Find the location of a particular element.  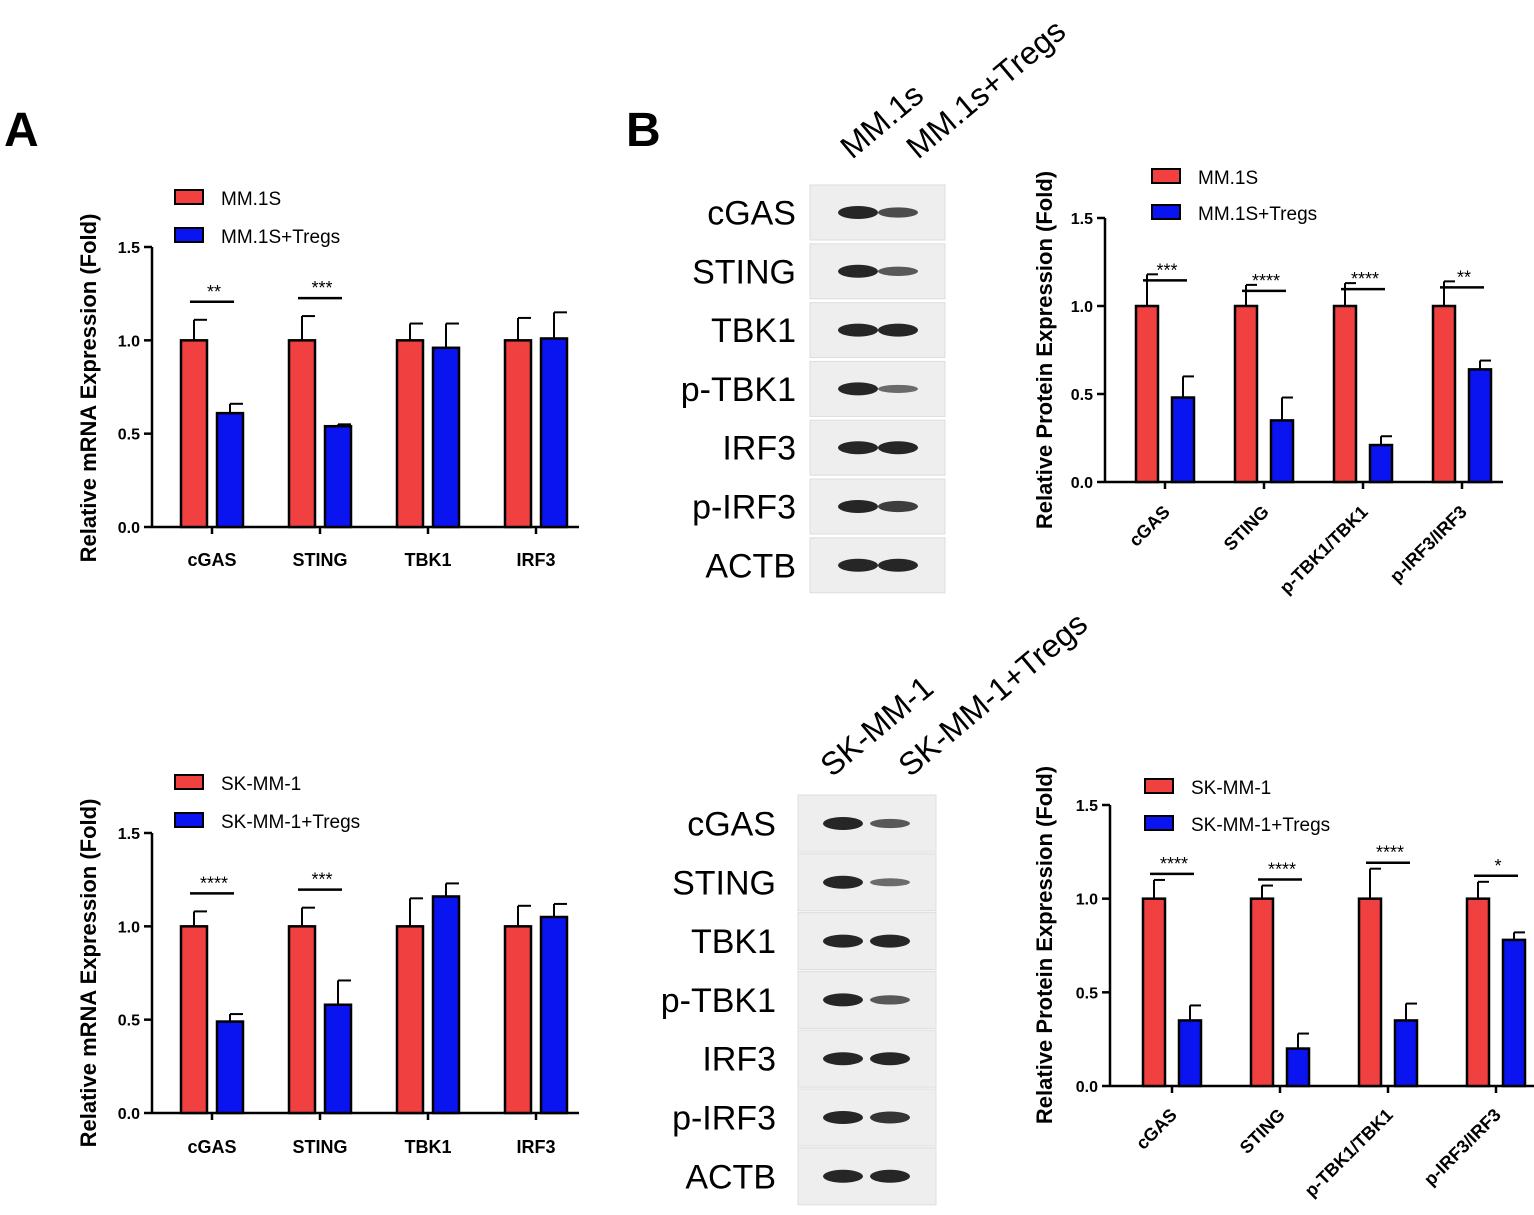

blot-row-label: cGAS is located at coordinates (751, 214).